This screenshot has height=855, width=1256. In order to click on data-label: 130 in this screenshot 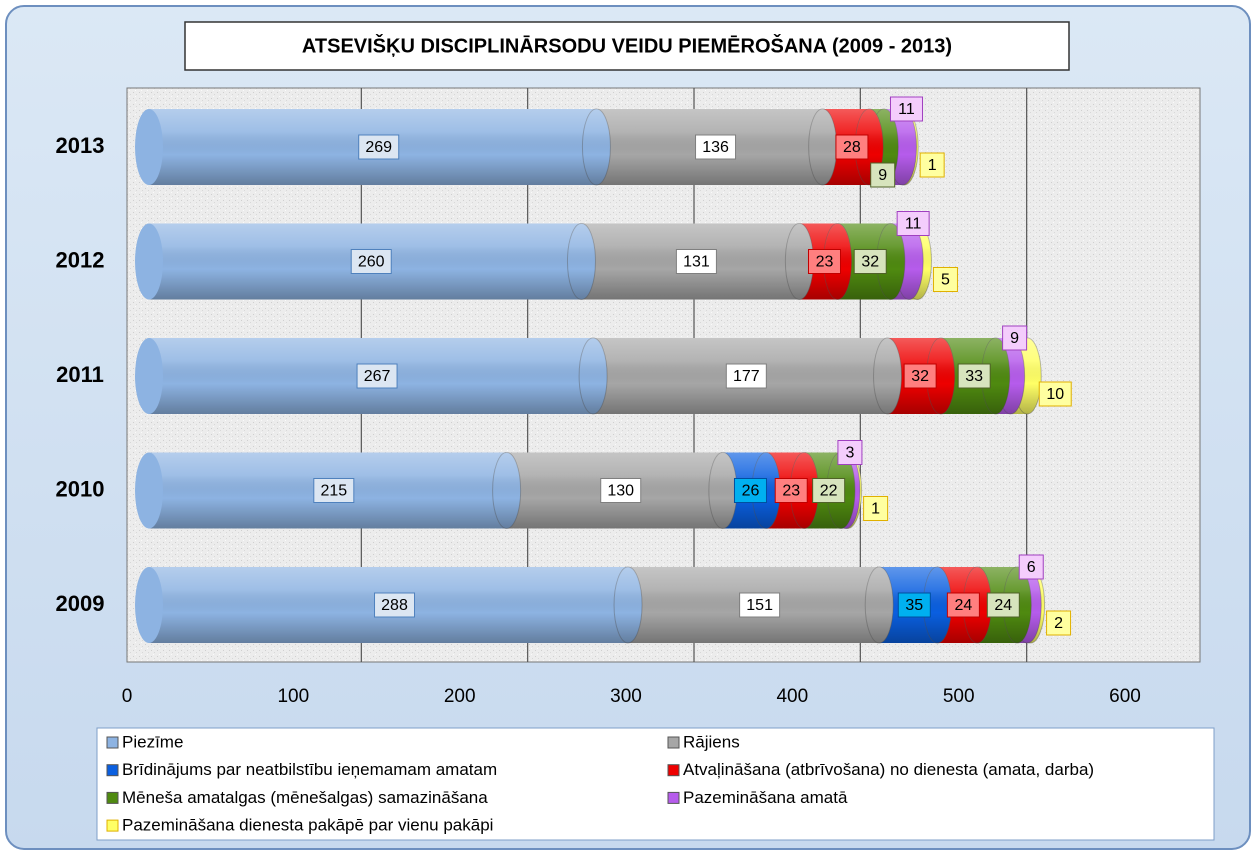, I will do `click(620, 491)`.